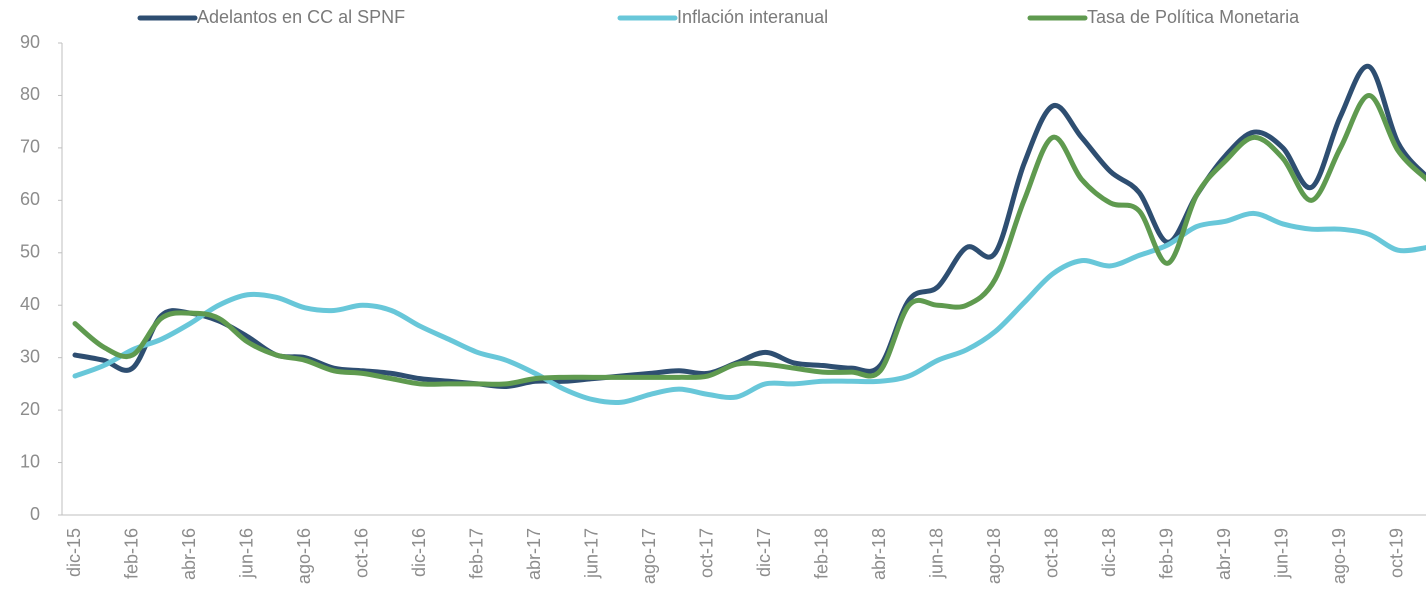 This screenshot has height=603, width=1426. I want to click on x-tick-label: ago-19, so click(1339, 556).